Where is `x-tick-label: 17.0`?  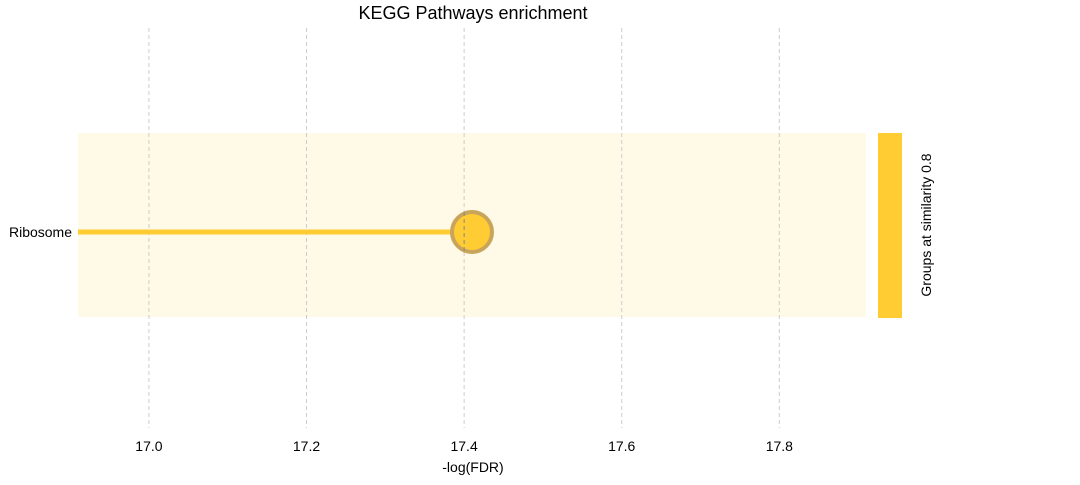 x-tick-label: 17.0 is located at coordinates (148, 446).